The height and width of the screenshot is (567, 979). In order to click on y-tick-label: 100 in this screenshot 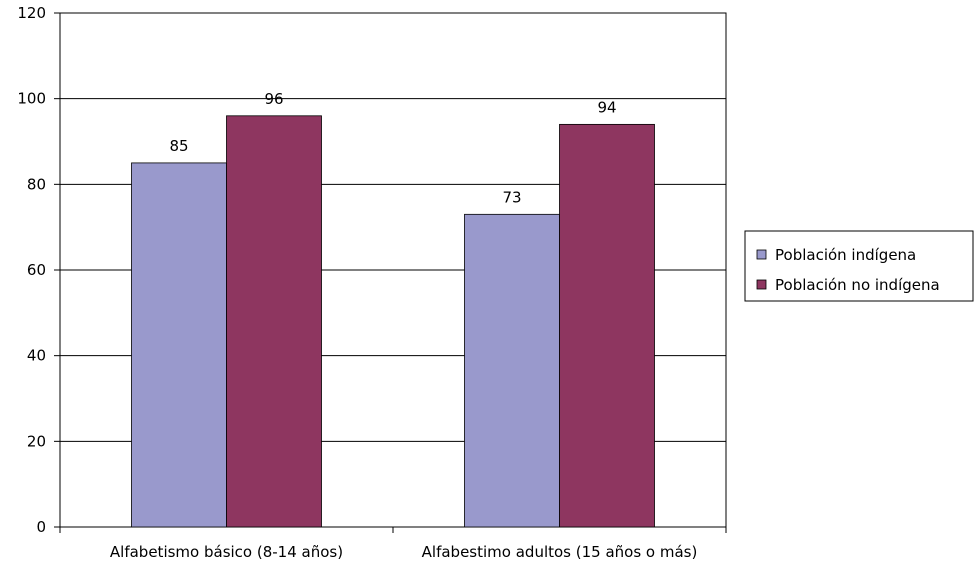, I will do `click(31, 99)`.